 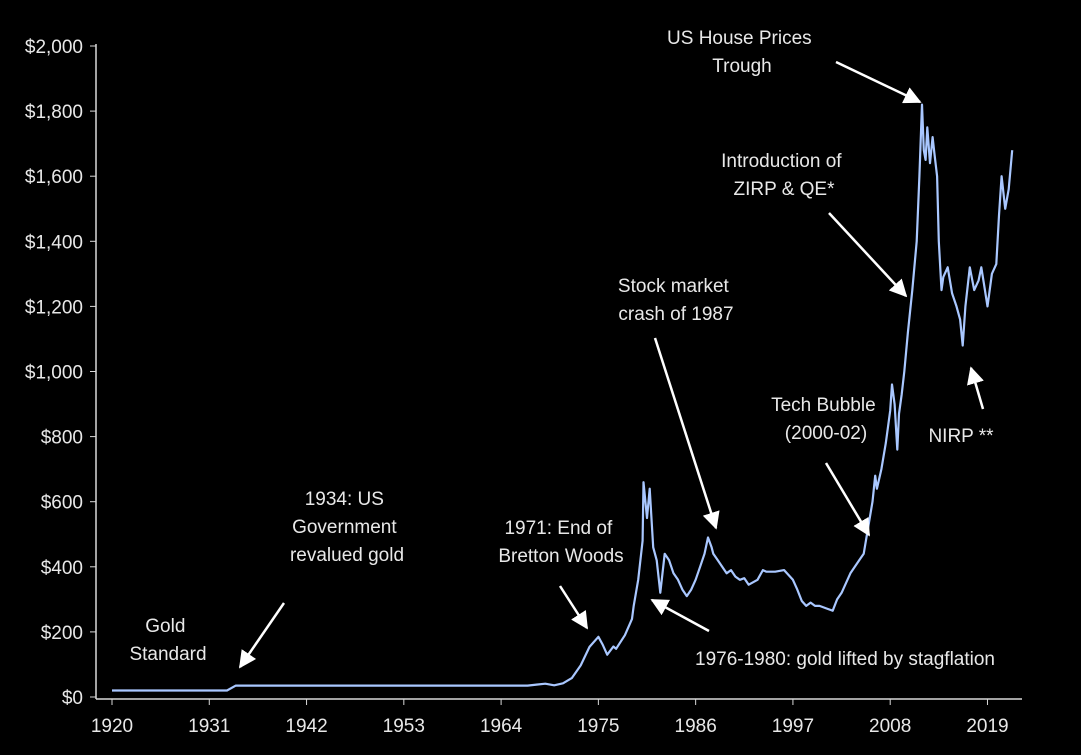 What do you see at coordinates (822, 634) in the screenshot?
I see `annotation-stagflation: 1976-1980: gold lifted by stagflation` at bounding box center [822, 634].